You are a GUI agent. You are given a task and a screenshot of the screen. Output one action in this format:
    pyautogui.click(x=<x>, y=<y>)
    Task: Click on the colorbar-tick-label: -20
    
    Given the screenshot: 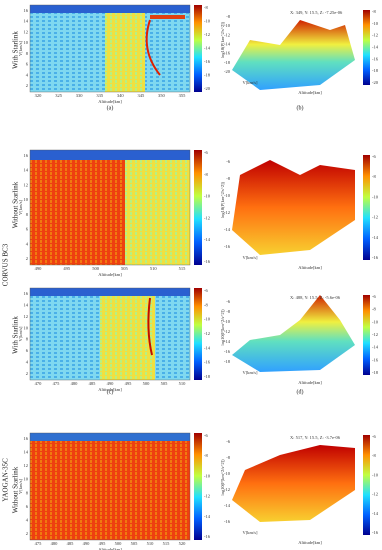 What is the action you would take?
    pyautogui.click(x=375, y=82)
    